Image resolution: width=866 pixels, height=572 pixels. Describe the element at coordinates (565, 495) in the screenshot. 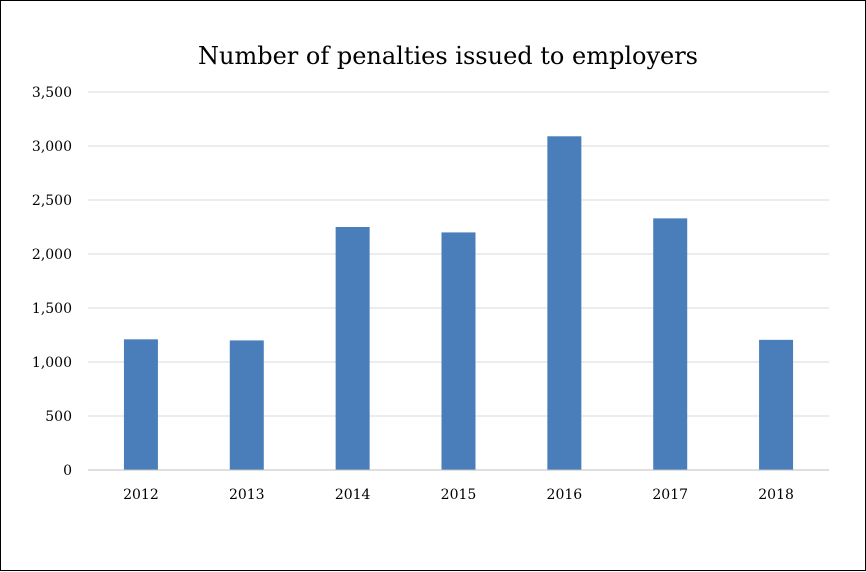

I see `x-tick-label: 2016` at that location.